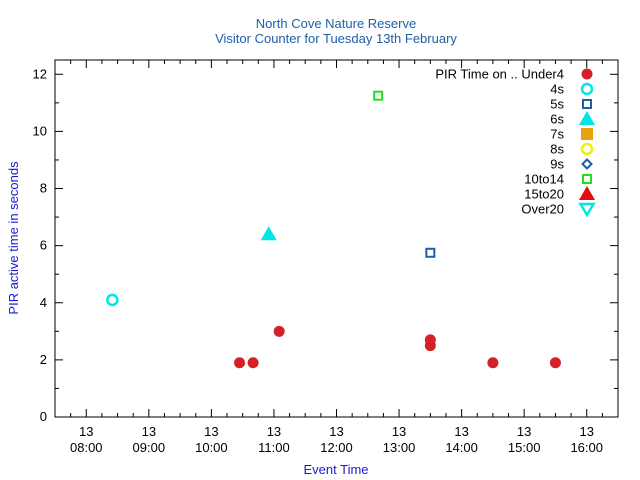  I want to click on x-tick-label-time: 10:00, so click(211, 447).